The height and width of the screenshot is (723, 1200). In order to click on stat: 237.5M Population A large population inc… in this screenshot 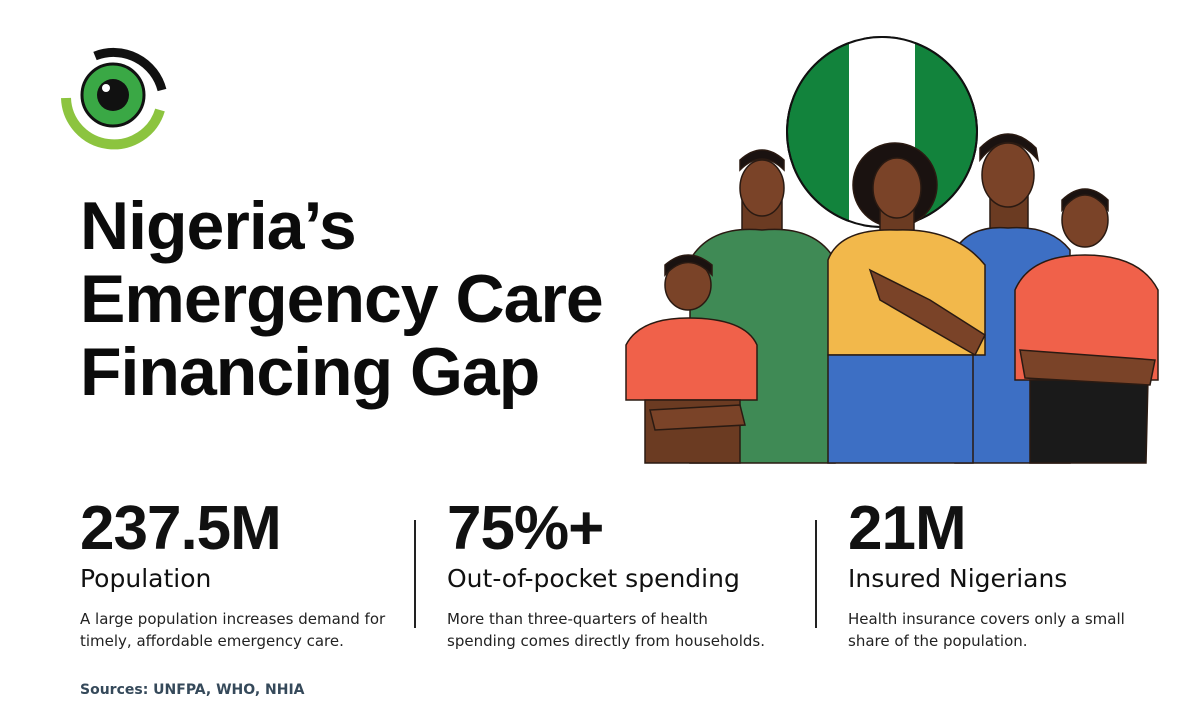, I will do `click(245, 575)`.